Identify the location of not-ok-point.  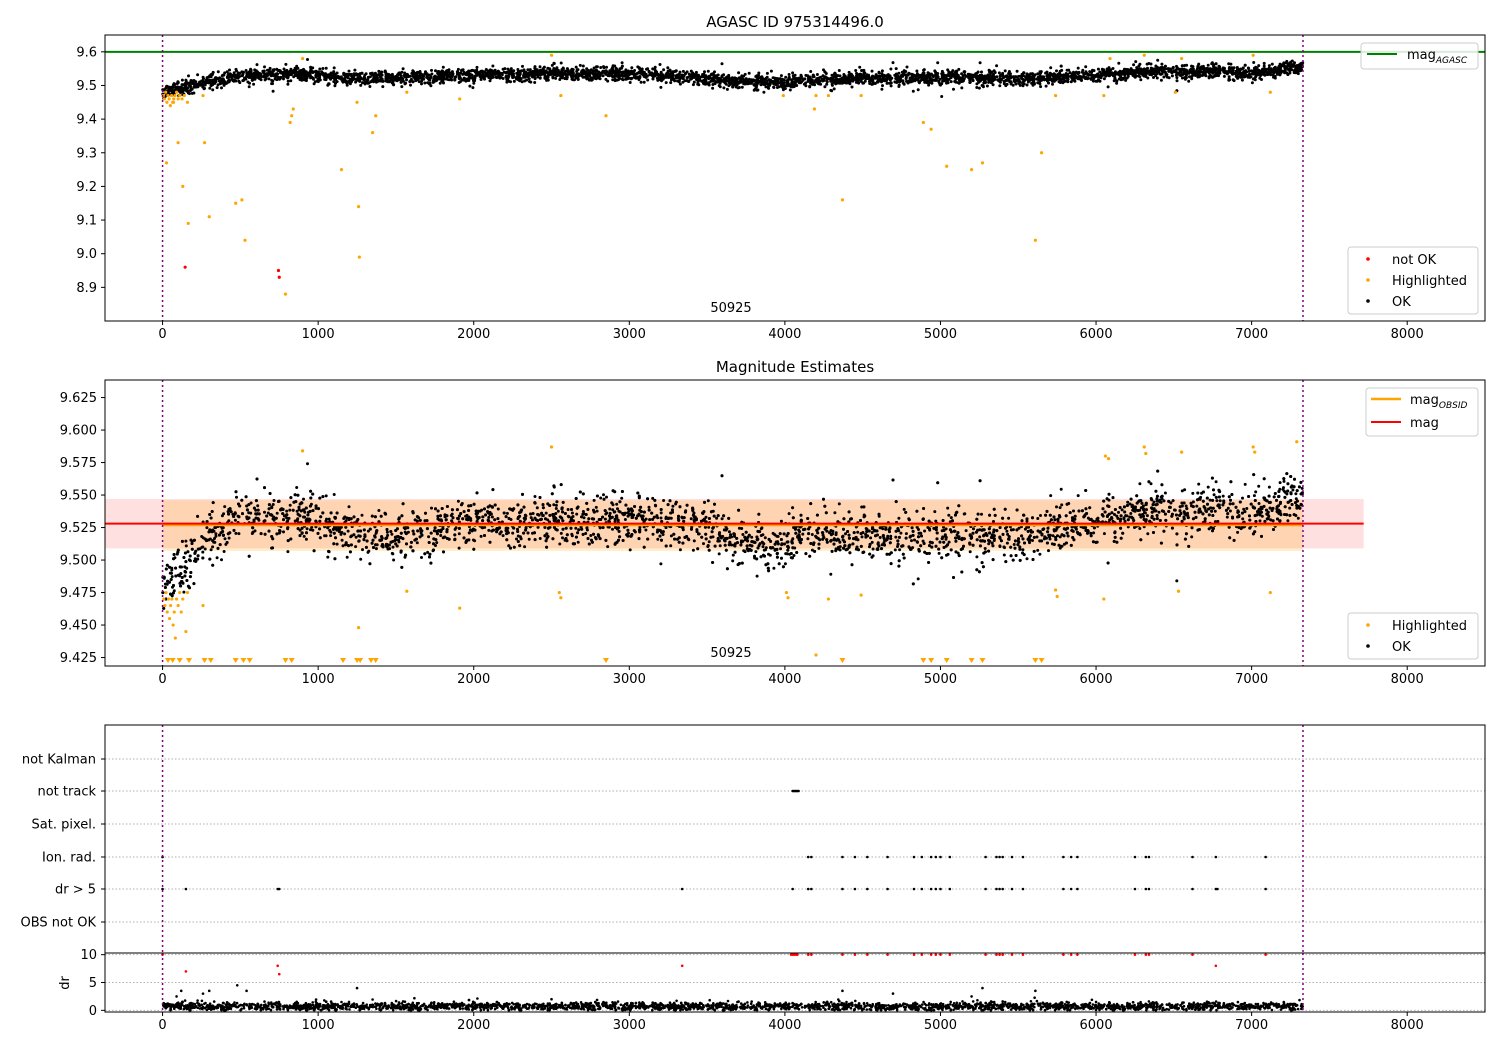
(279, 277).